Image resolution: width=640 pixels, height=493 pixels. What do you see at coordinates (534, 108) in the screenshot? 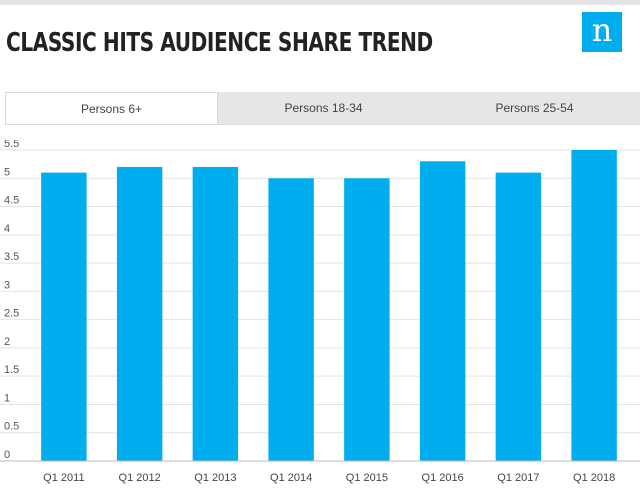
I see `tab-persons-25-54: Persons 25-54` at bounding box center [534, 108].